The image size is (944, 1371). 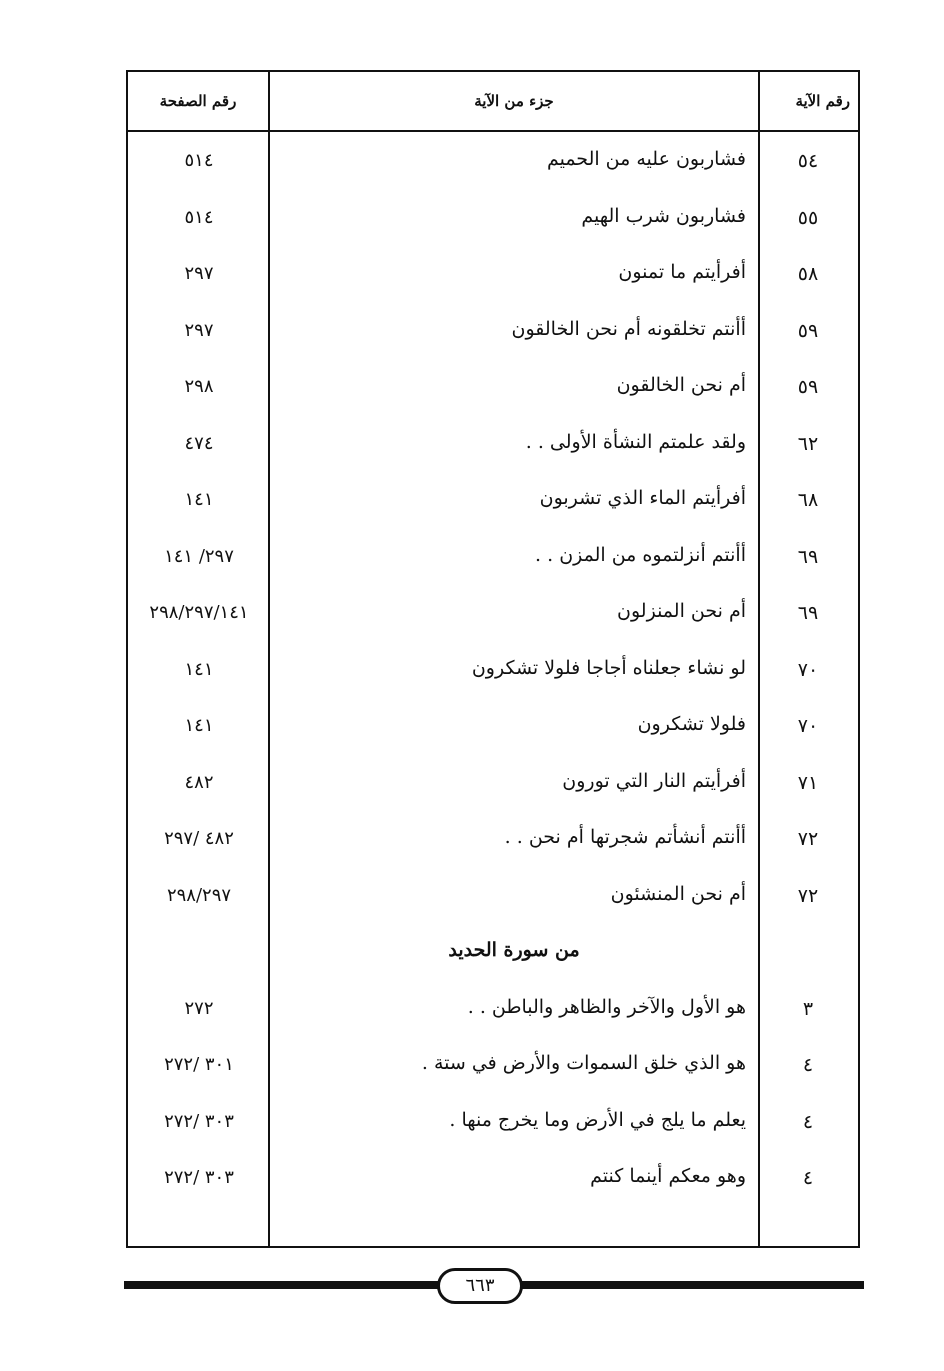 I want to click on verse-text: أم نحن الخالقون, so click(x=681, y=385).